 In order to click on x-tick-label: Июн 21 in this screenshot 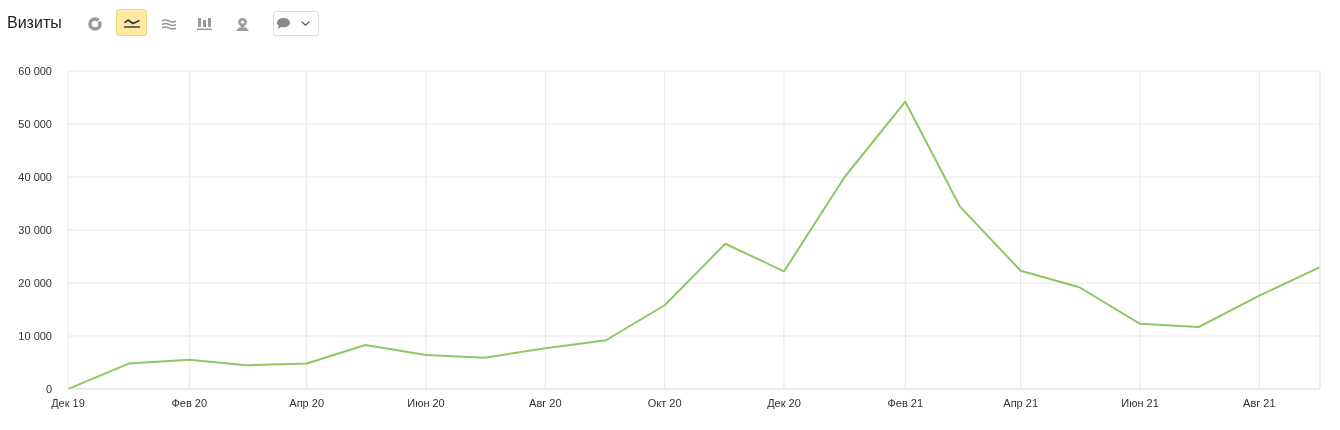, I will do `click(1140, 402)`.